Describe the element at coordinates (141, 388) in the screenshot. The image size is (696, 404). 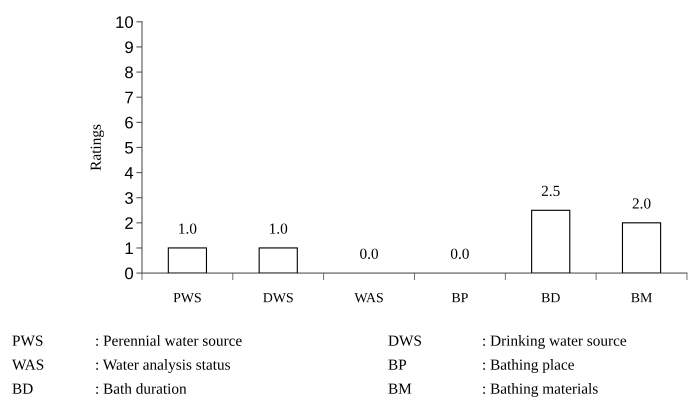
I see `text: : Bath duration` at that location.